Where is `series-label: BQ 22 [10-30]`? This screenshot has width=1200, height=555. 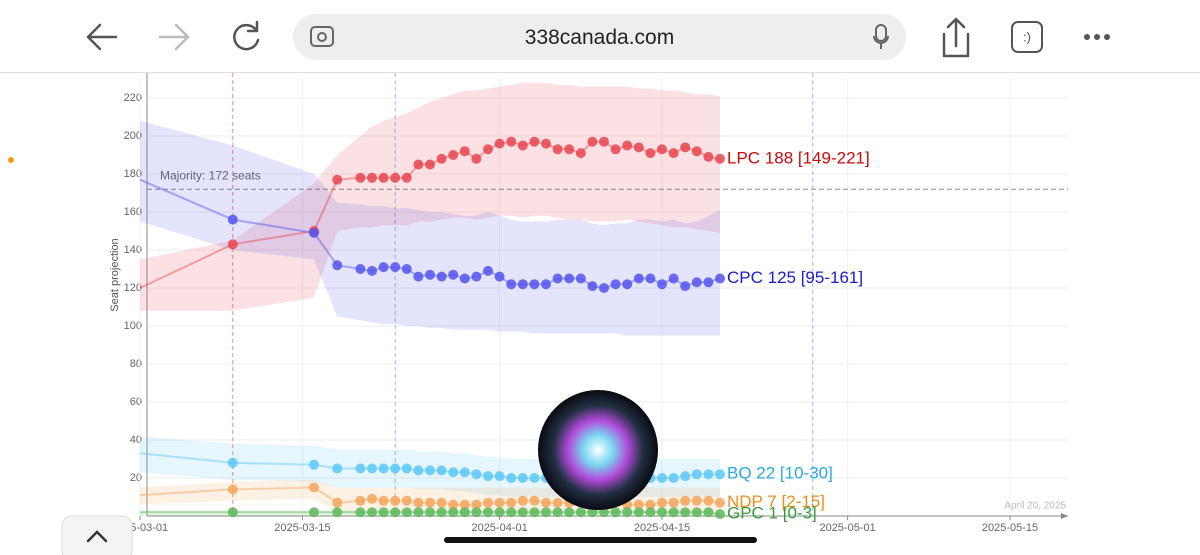
series-label: BQ 22 [10-30] is located at coordinates (780, 473).